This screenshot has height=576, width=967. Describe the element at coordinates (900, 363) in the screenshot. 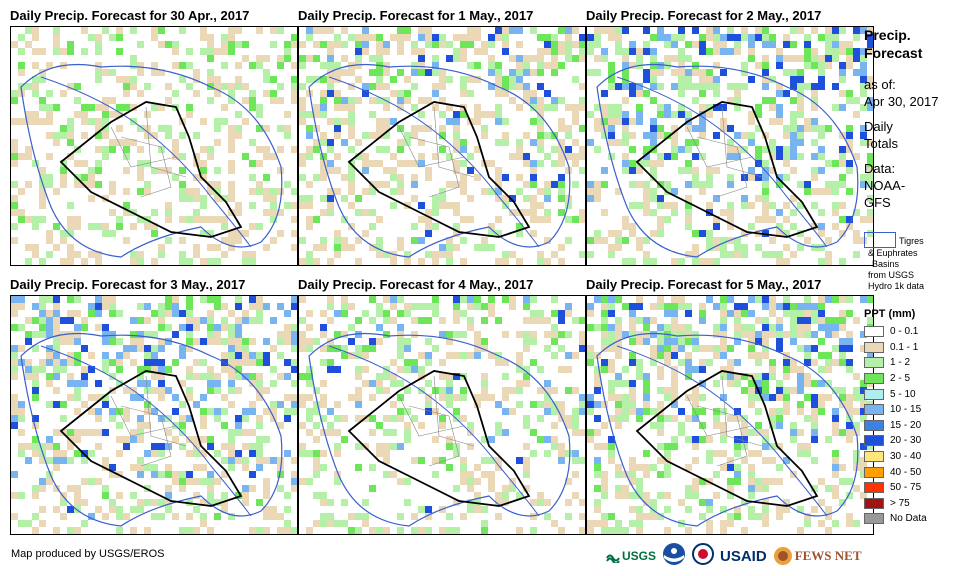

I see `ppt-legend-label: 1 - 2` at that location.